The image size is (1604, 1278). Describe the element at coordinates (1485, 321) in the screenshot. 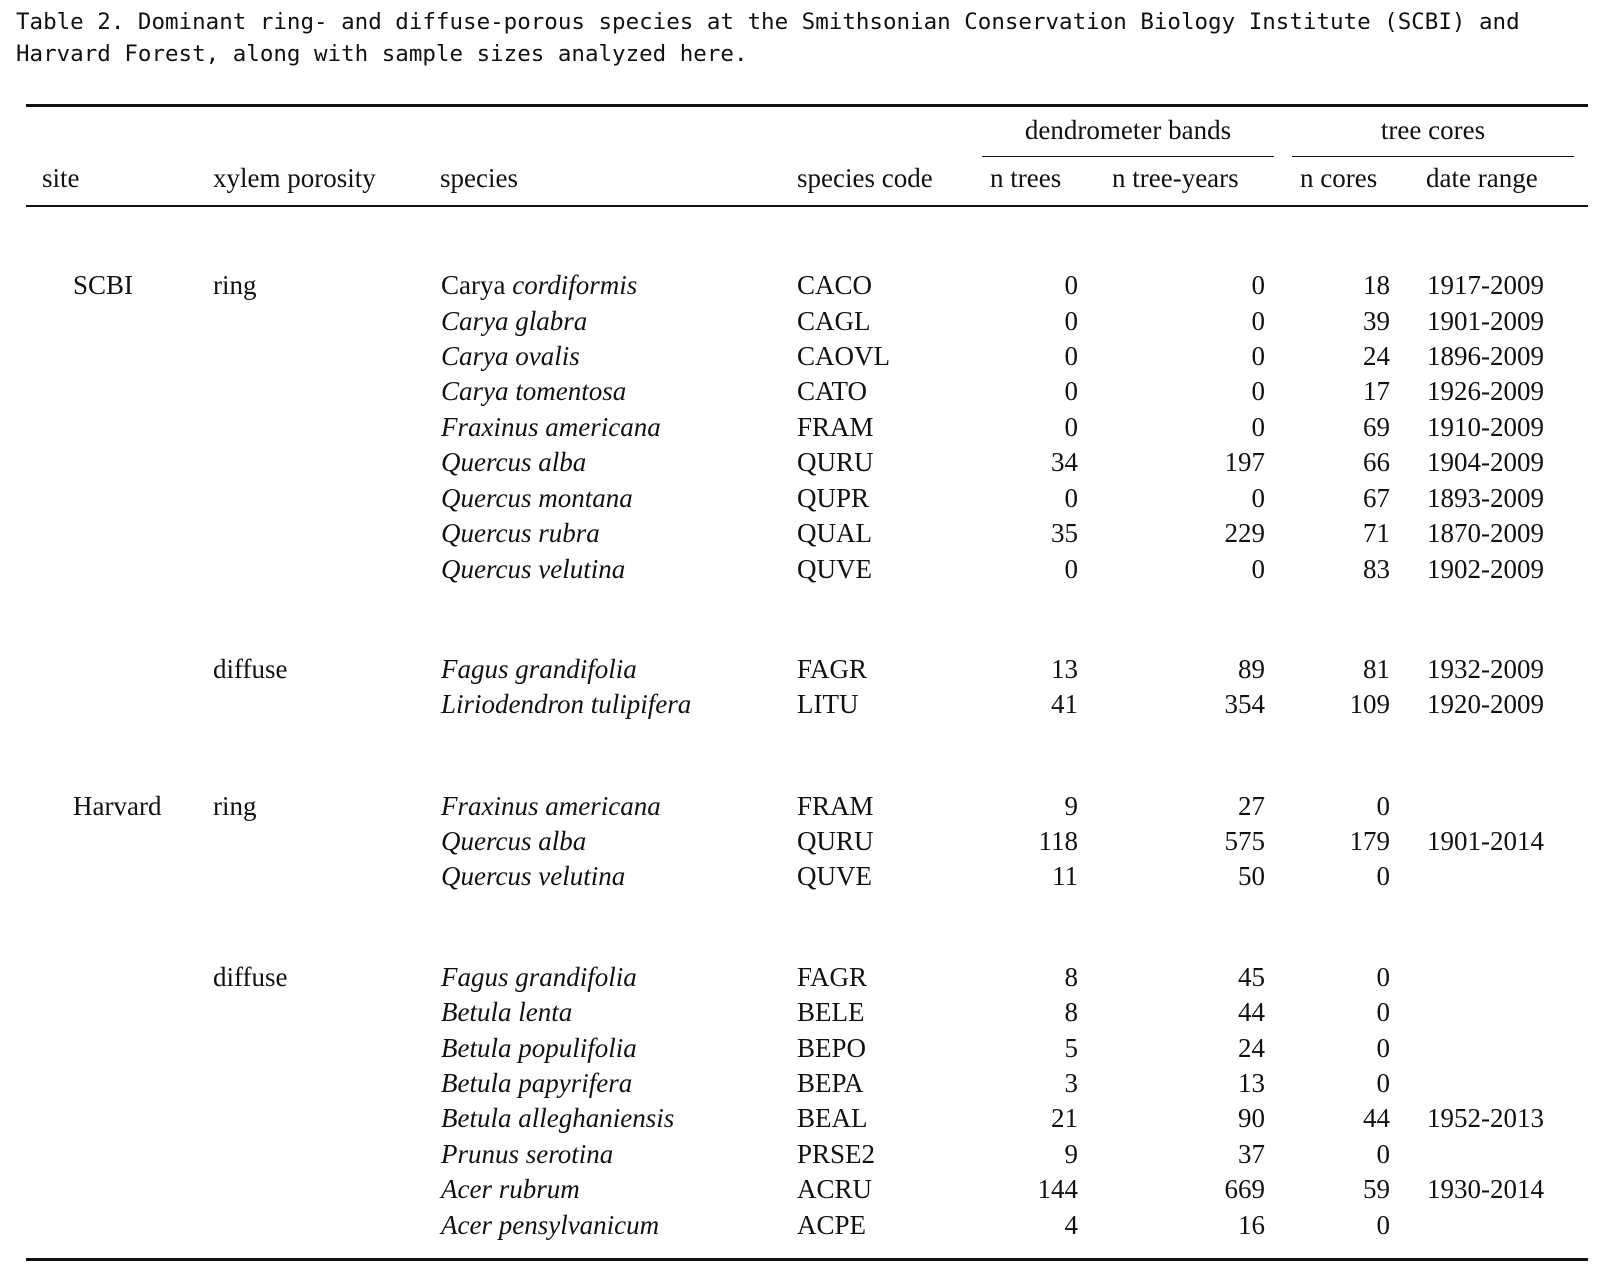

I see `cell-date-range: 1901-2009` at that location.